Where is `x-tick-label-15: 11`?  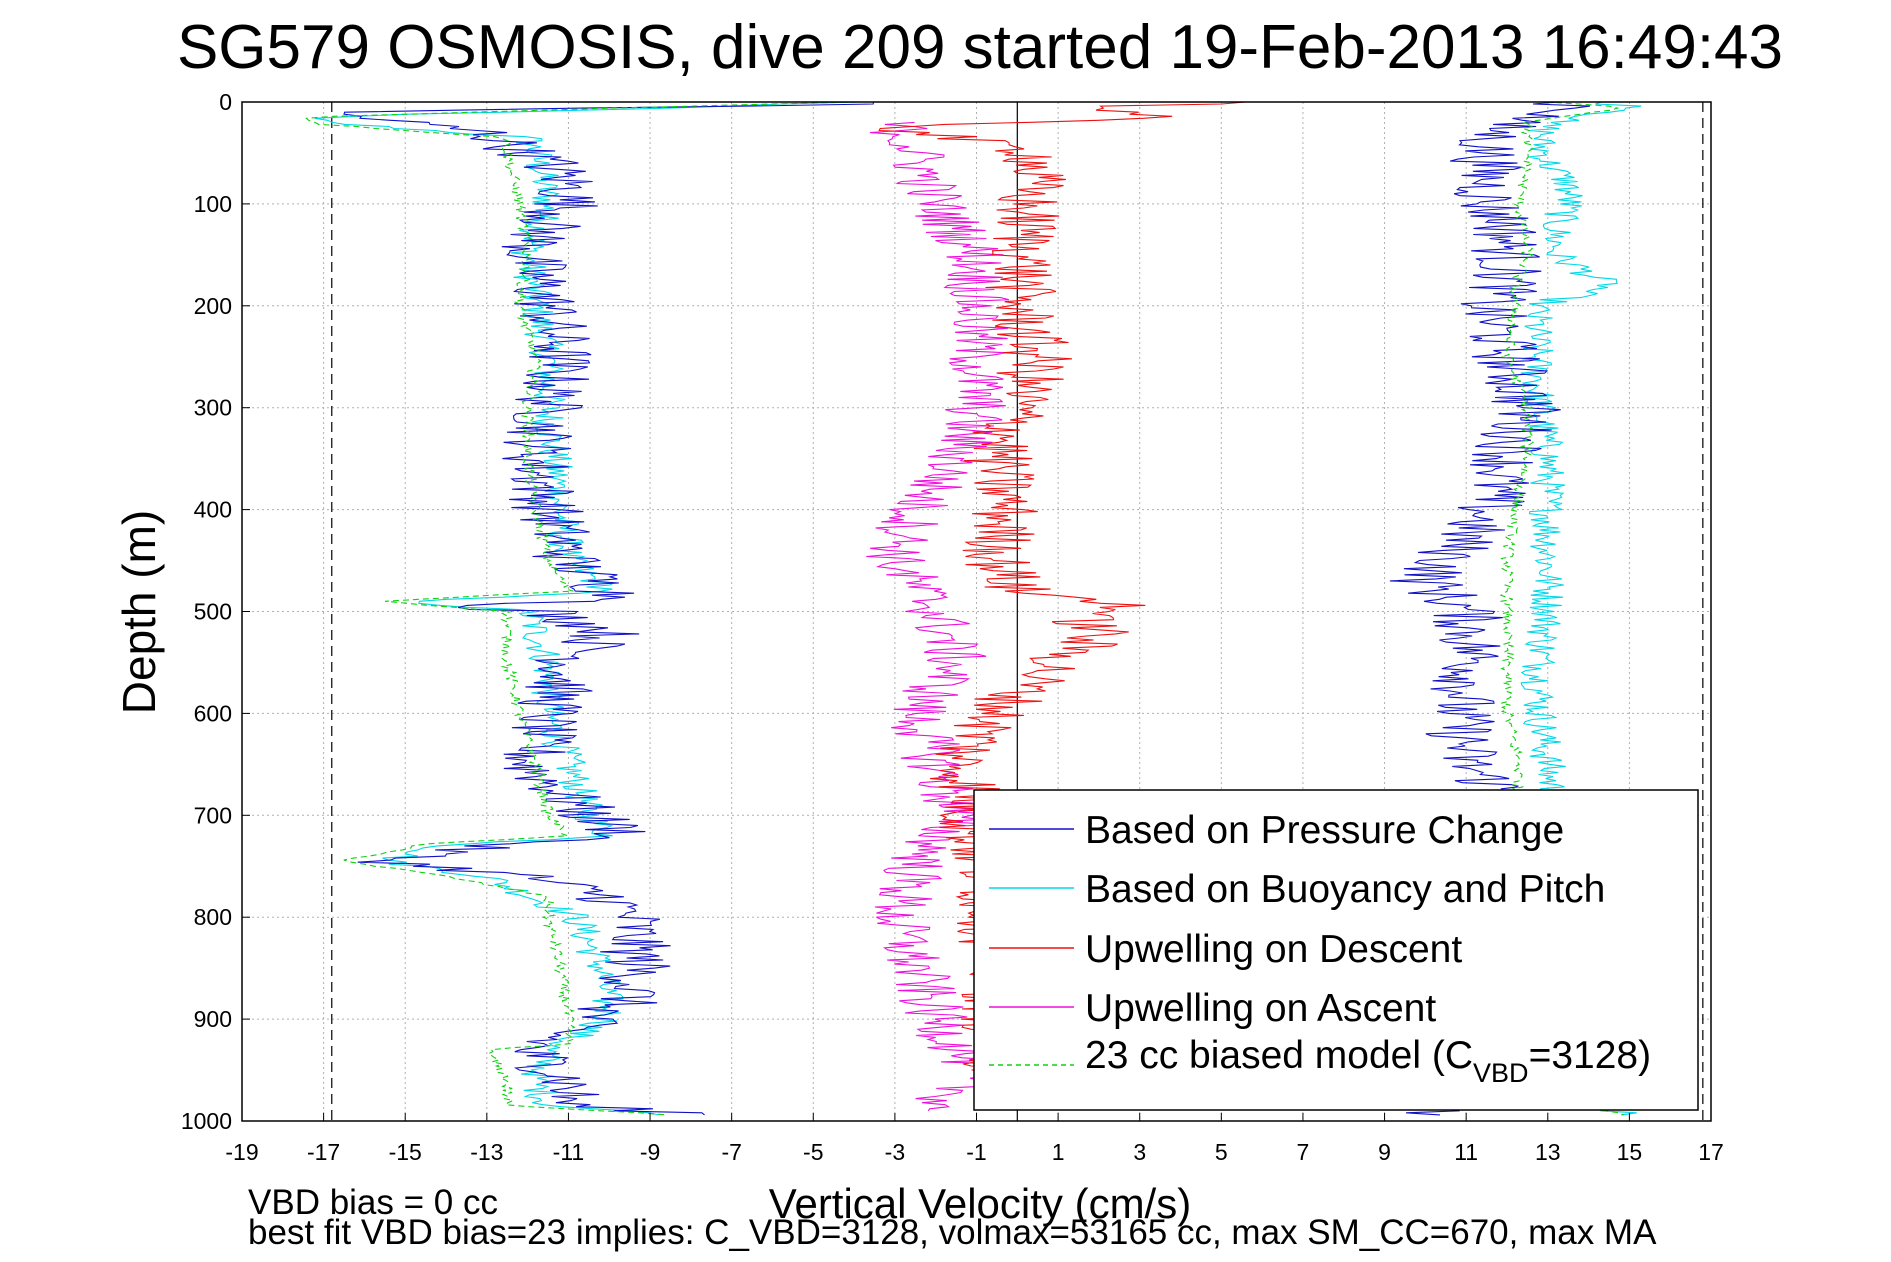
x-tick-label-15: 11 is located at coordinates (1466, 1152).